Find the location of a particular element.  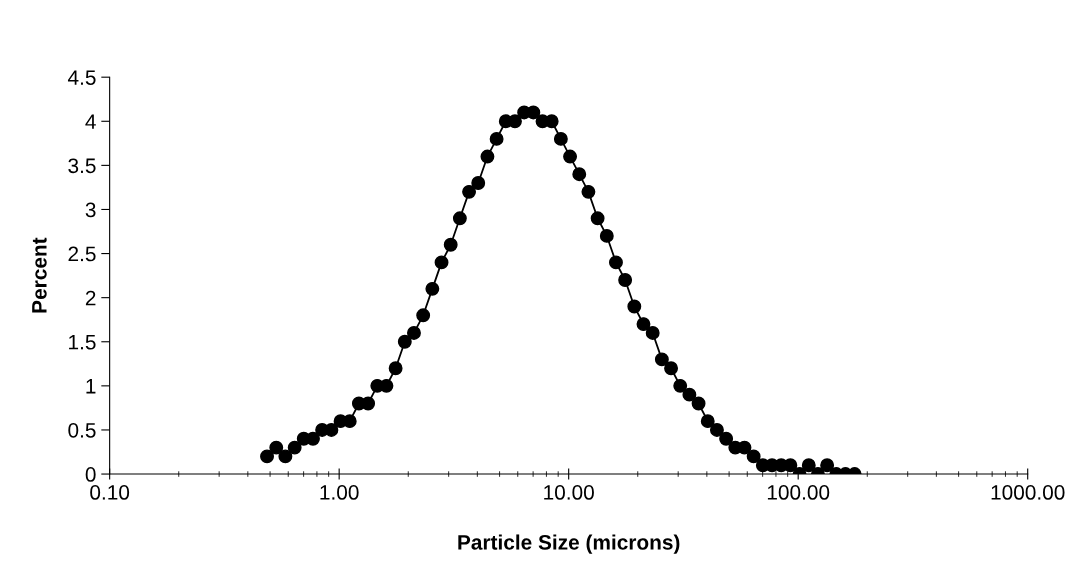

y-tick-label: 4 is located at coordinates (90, 121).